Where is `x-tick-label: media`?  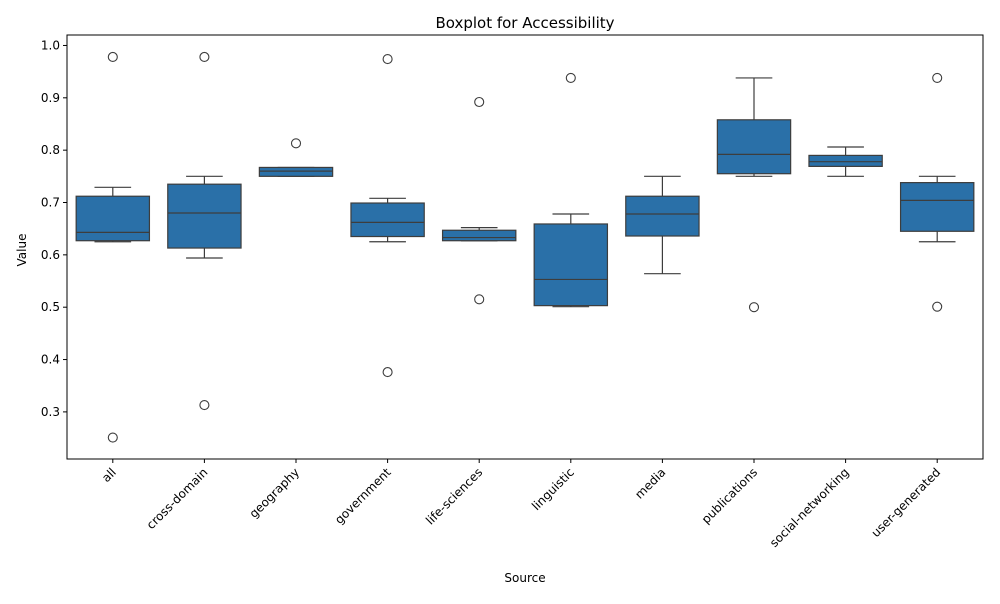
x-tick-label: media is located at coordinates (650, 483).